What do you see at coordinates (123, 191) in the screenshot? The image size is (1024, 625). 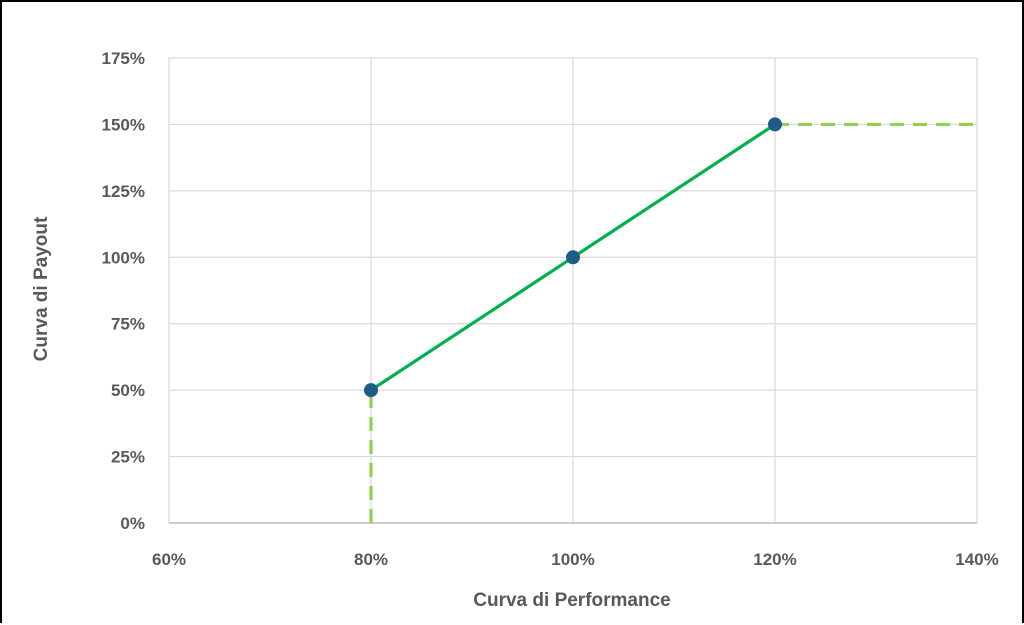 I see `y-tick-label: 125%` at bounding box center [123, 191].